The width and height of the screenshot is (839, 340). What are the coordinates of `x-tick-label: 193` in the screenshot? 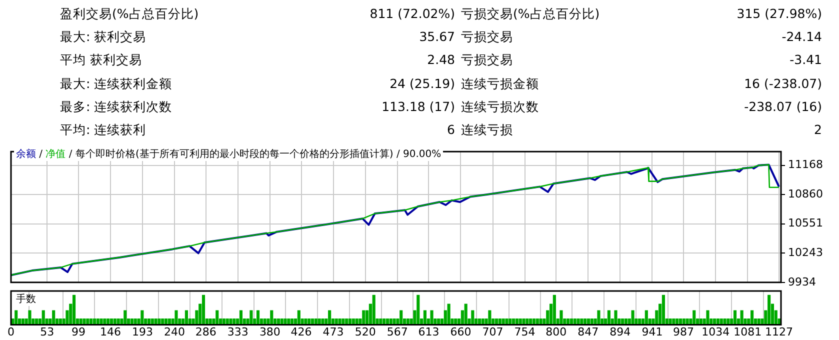 It's located at (143, 331).